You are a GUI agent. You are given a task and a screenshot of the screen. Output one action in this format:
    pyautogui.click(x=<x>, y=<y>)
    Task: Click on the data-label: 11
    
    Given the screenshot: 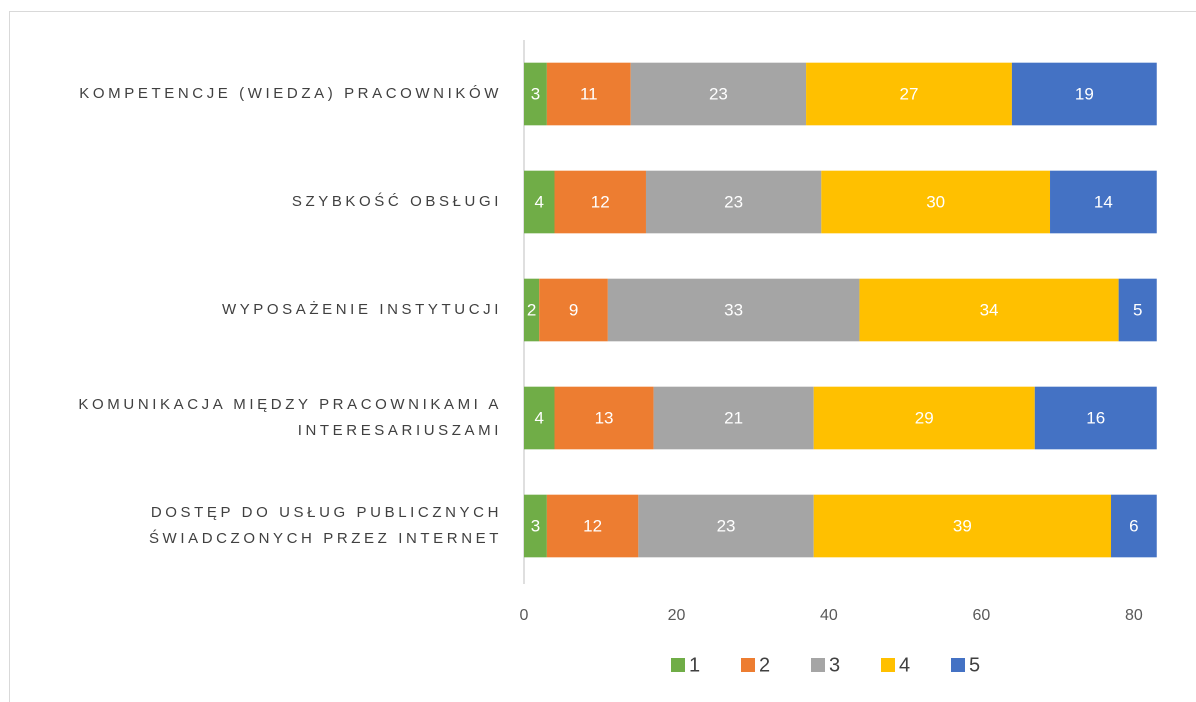 What is the action you would take?
    pyautogui.click(x=589, y=93)
    